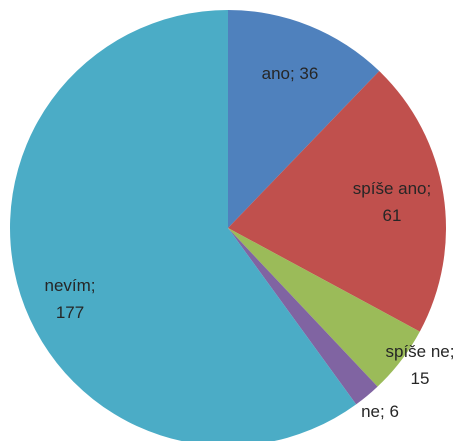  What do you see at coordinates (290, 73) in the screenshot?
I see `data-label: ano; 36` at bounding box center [290, 73].